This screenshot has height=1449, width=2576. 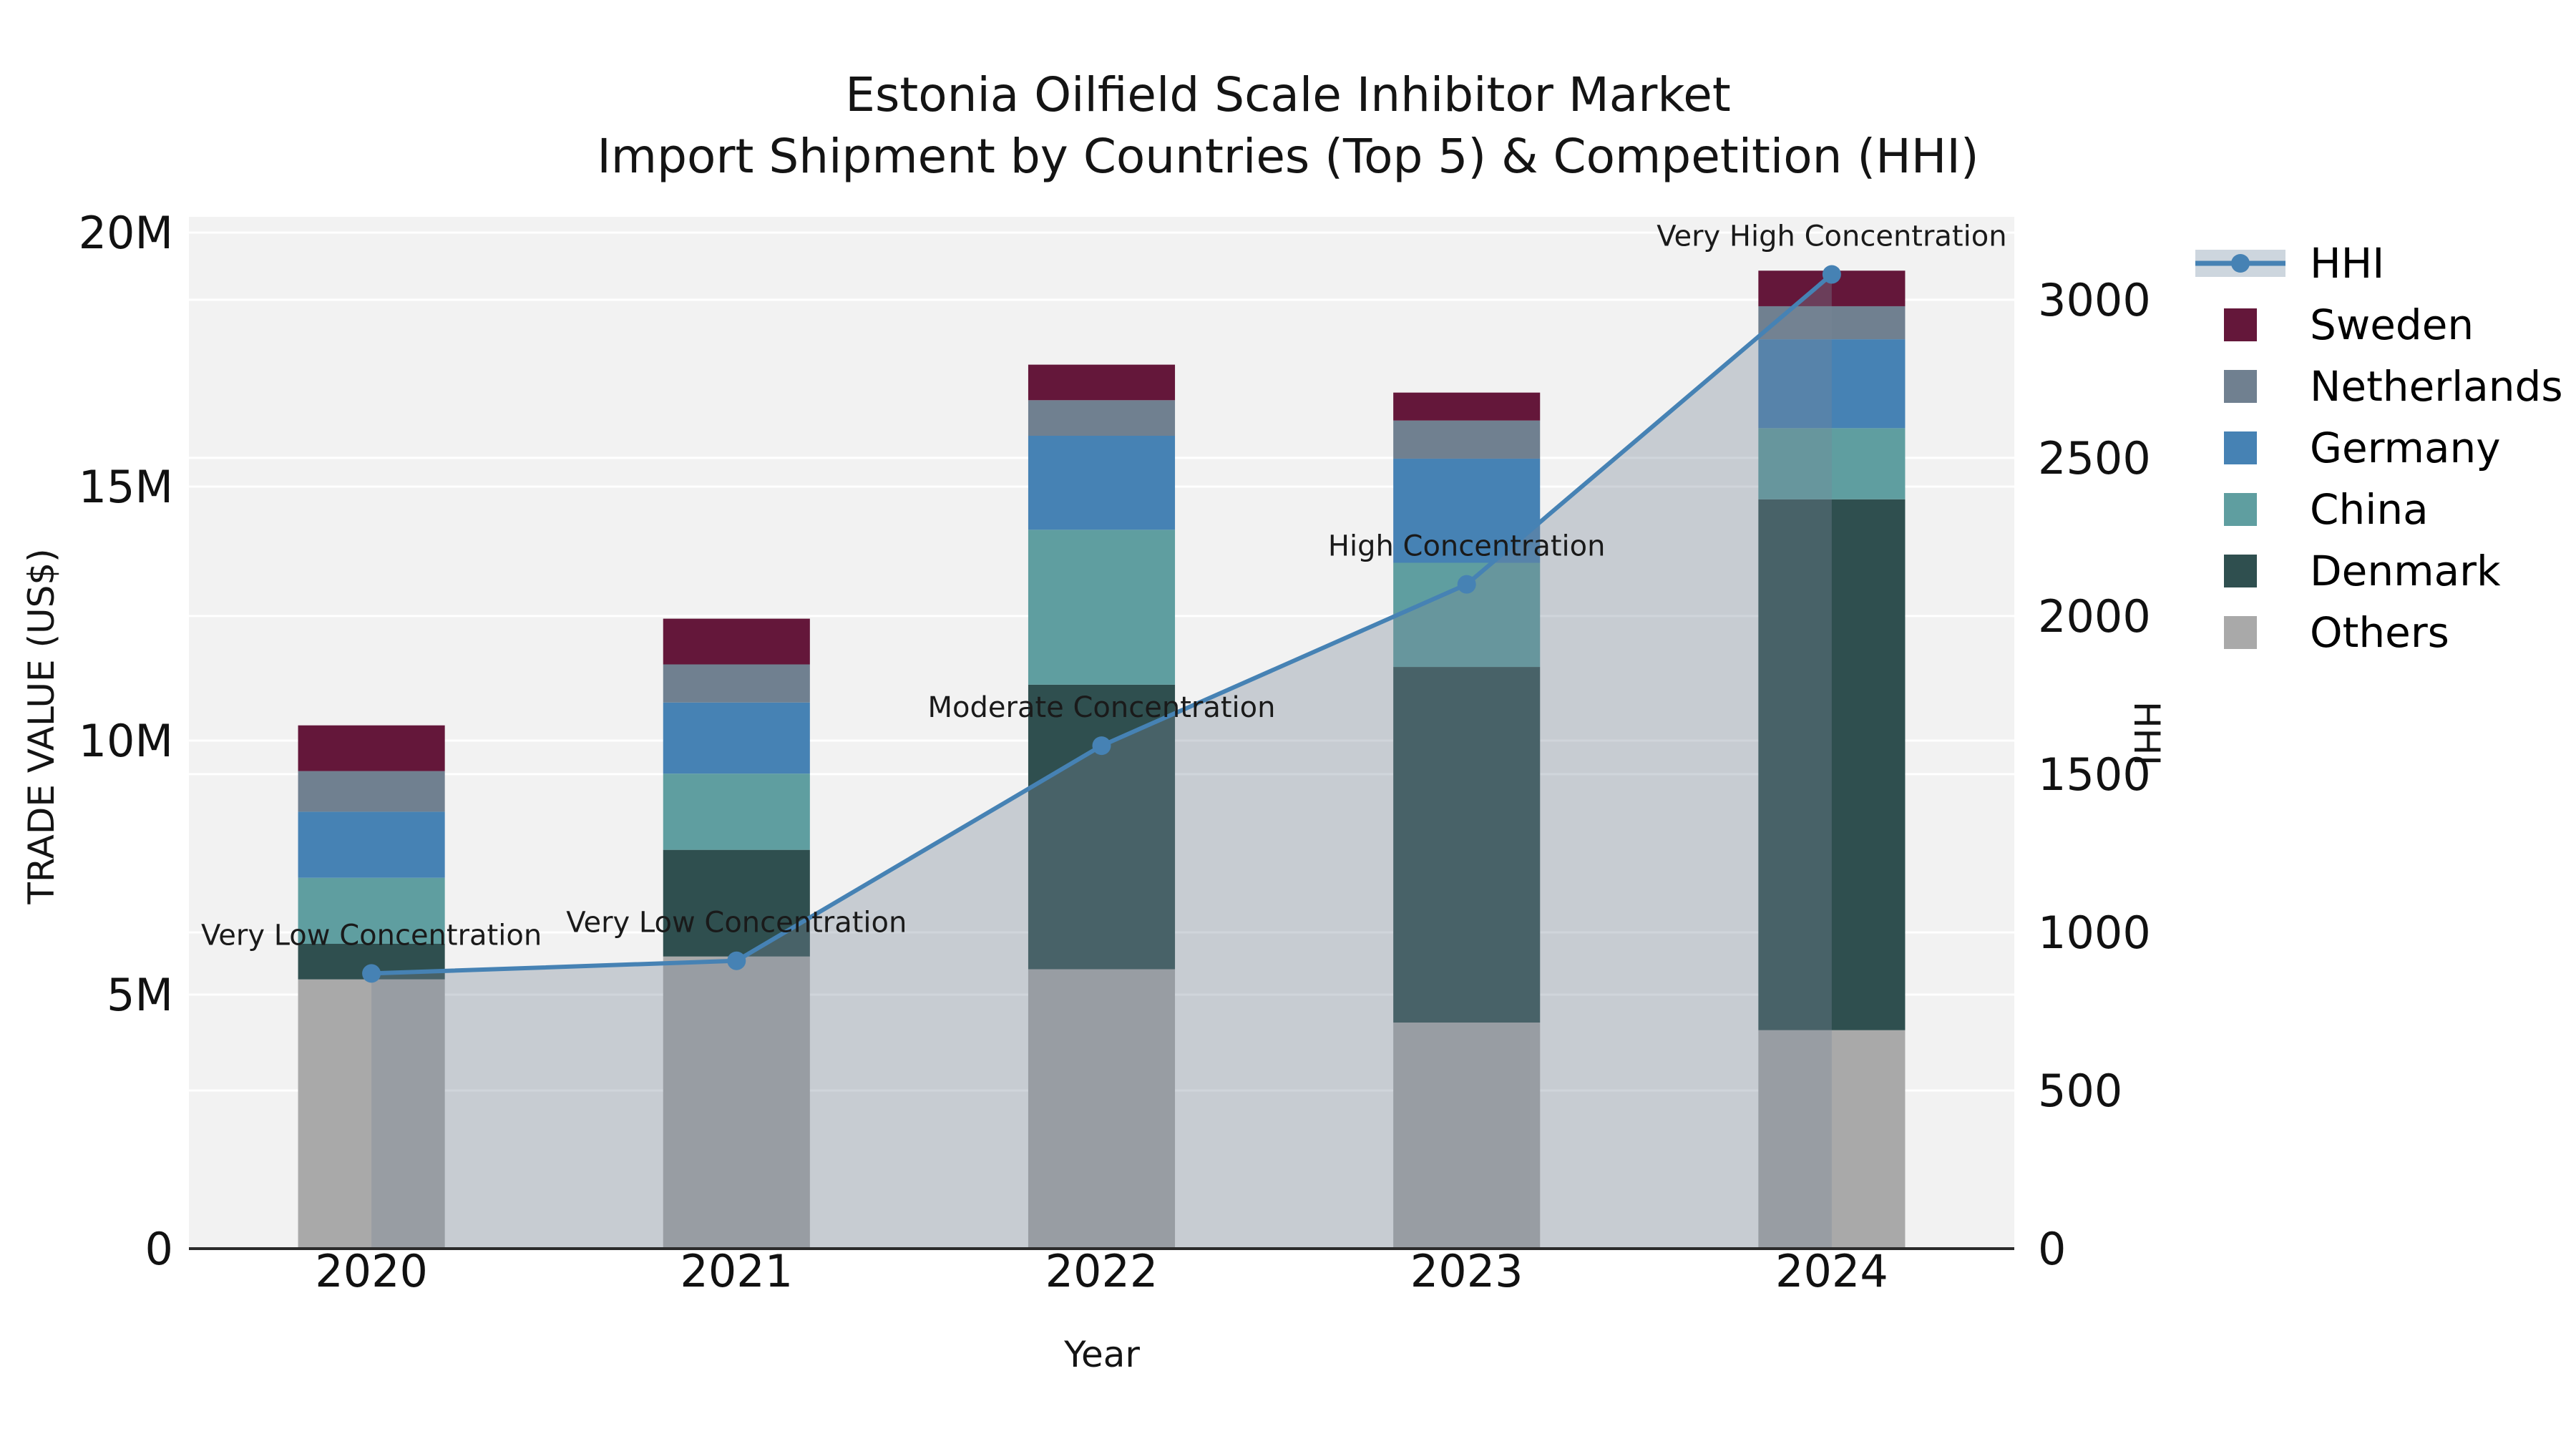 I want to click on bar-segment-others-2024, so click(x=1832, y=1139).